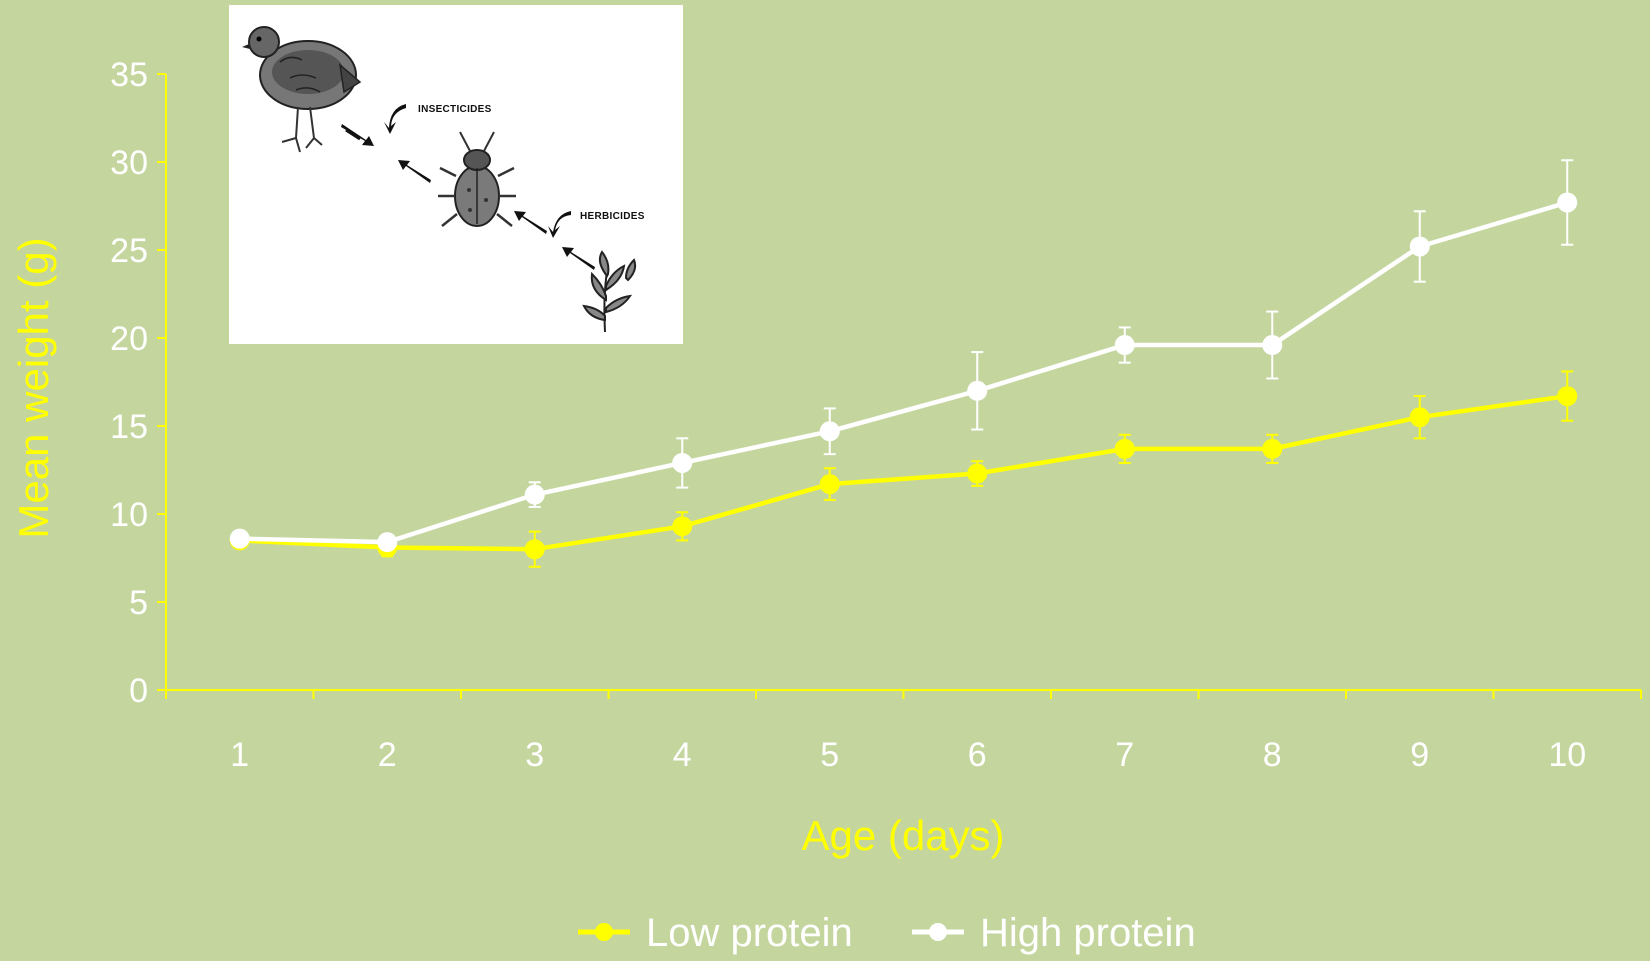 This screenshot has height=961, width=1650. What do you see at coordinates (302, 89) in the screenshot?
I see `quail-icon` at bounding box center [302, 89].